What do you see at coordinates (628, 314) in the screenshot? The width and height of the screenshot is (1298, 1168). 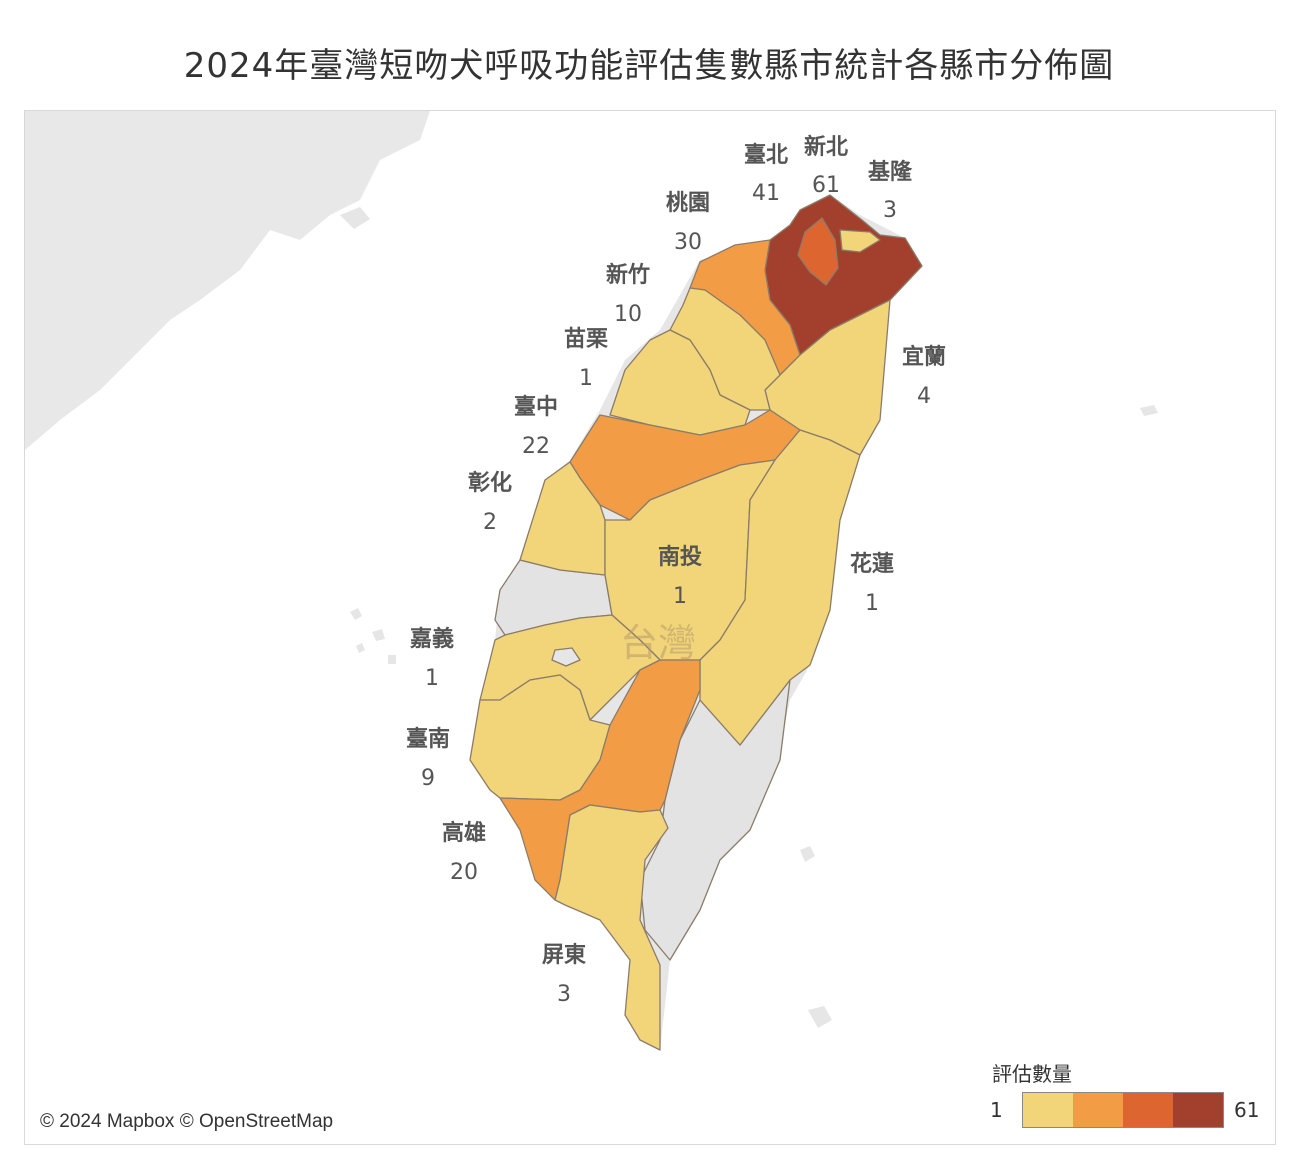 I see `svg-text: 10` at bounding box center [628, 314].